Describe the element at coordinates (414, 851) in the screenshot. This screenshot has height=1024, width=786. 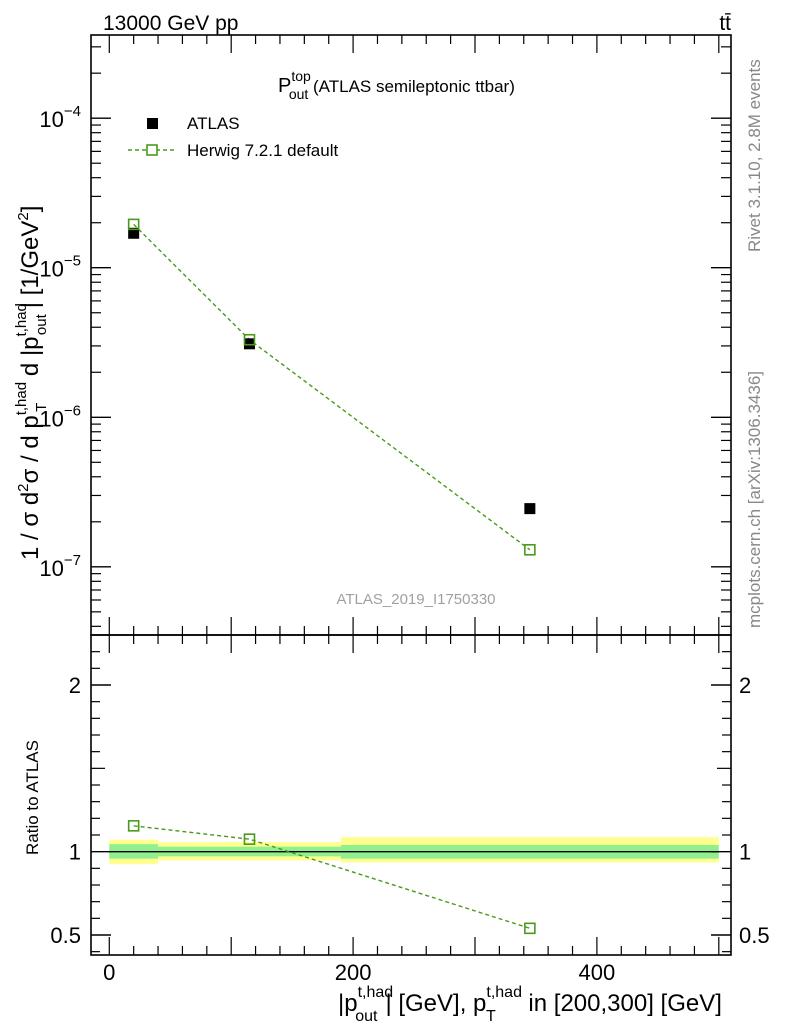
I see `ratio-bands-layer` at that location.